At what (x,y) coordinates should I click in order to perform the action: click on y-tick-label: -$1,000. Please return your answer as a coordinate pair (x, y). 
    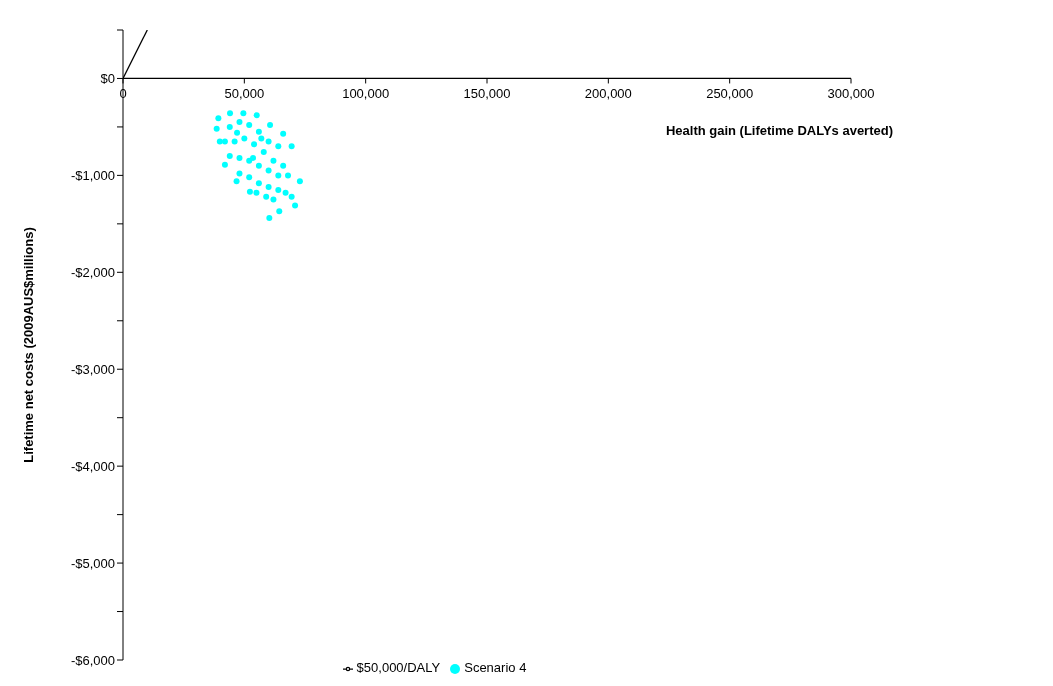
    Looking at the image, I should click on (92, 175).